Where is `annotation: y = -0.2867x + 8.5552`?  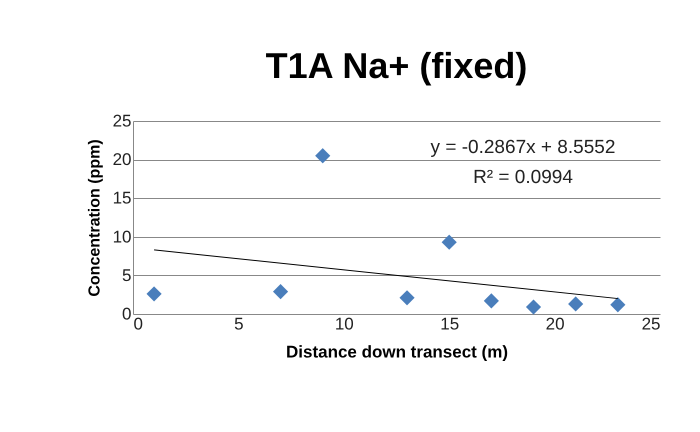
annotation: y = -0.2867x + 8.5552 is located at coordinates (523, 147).